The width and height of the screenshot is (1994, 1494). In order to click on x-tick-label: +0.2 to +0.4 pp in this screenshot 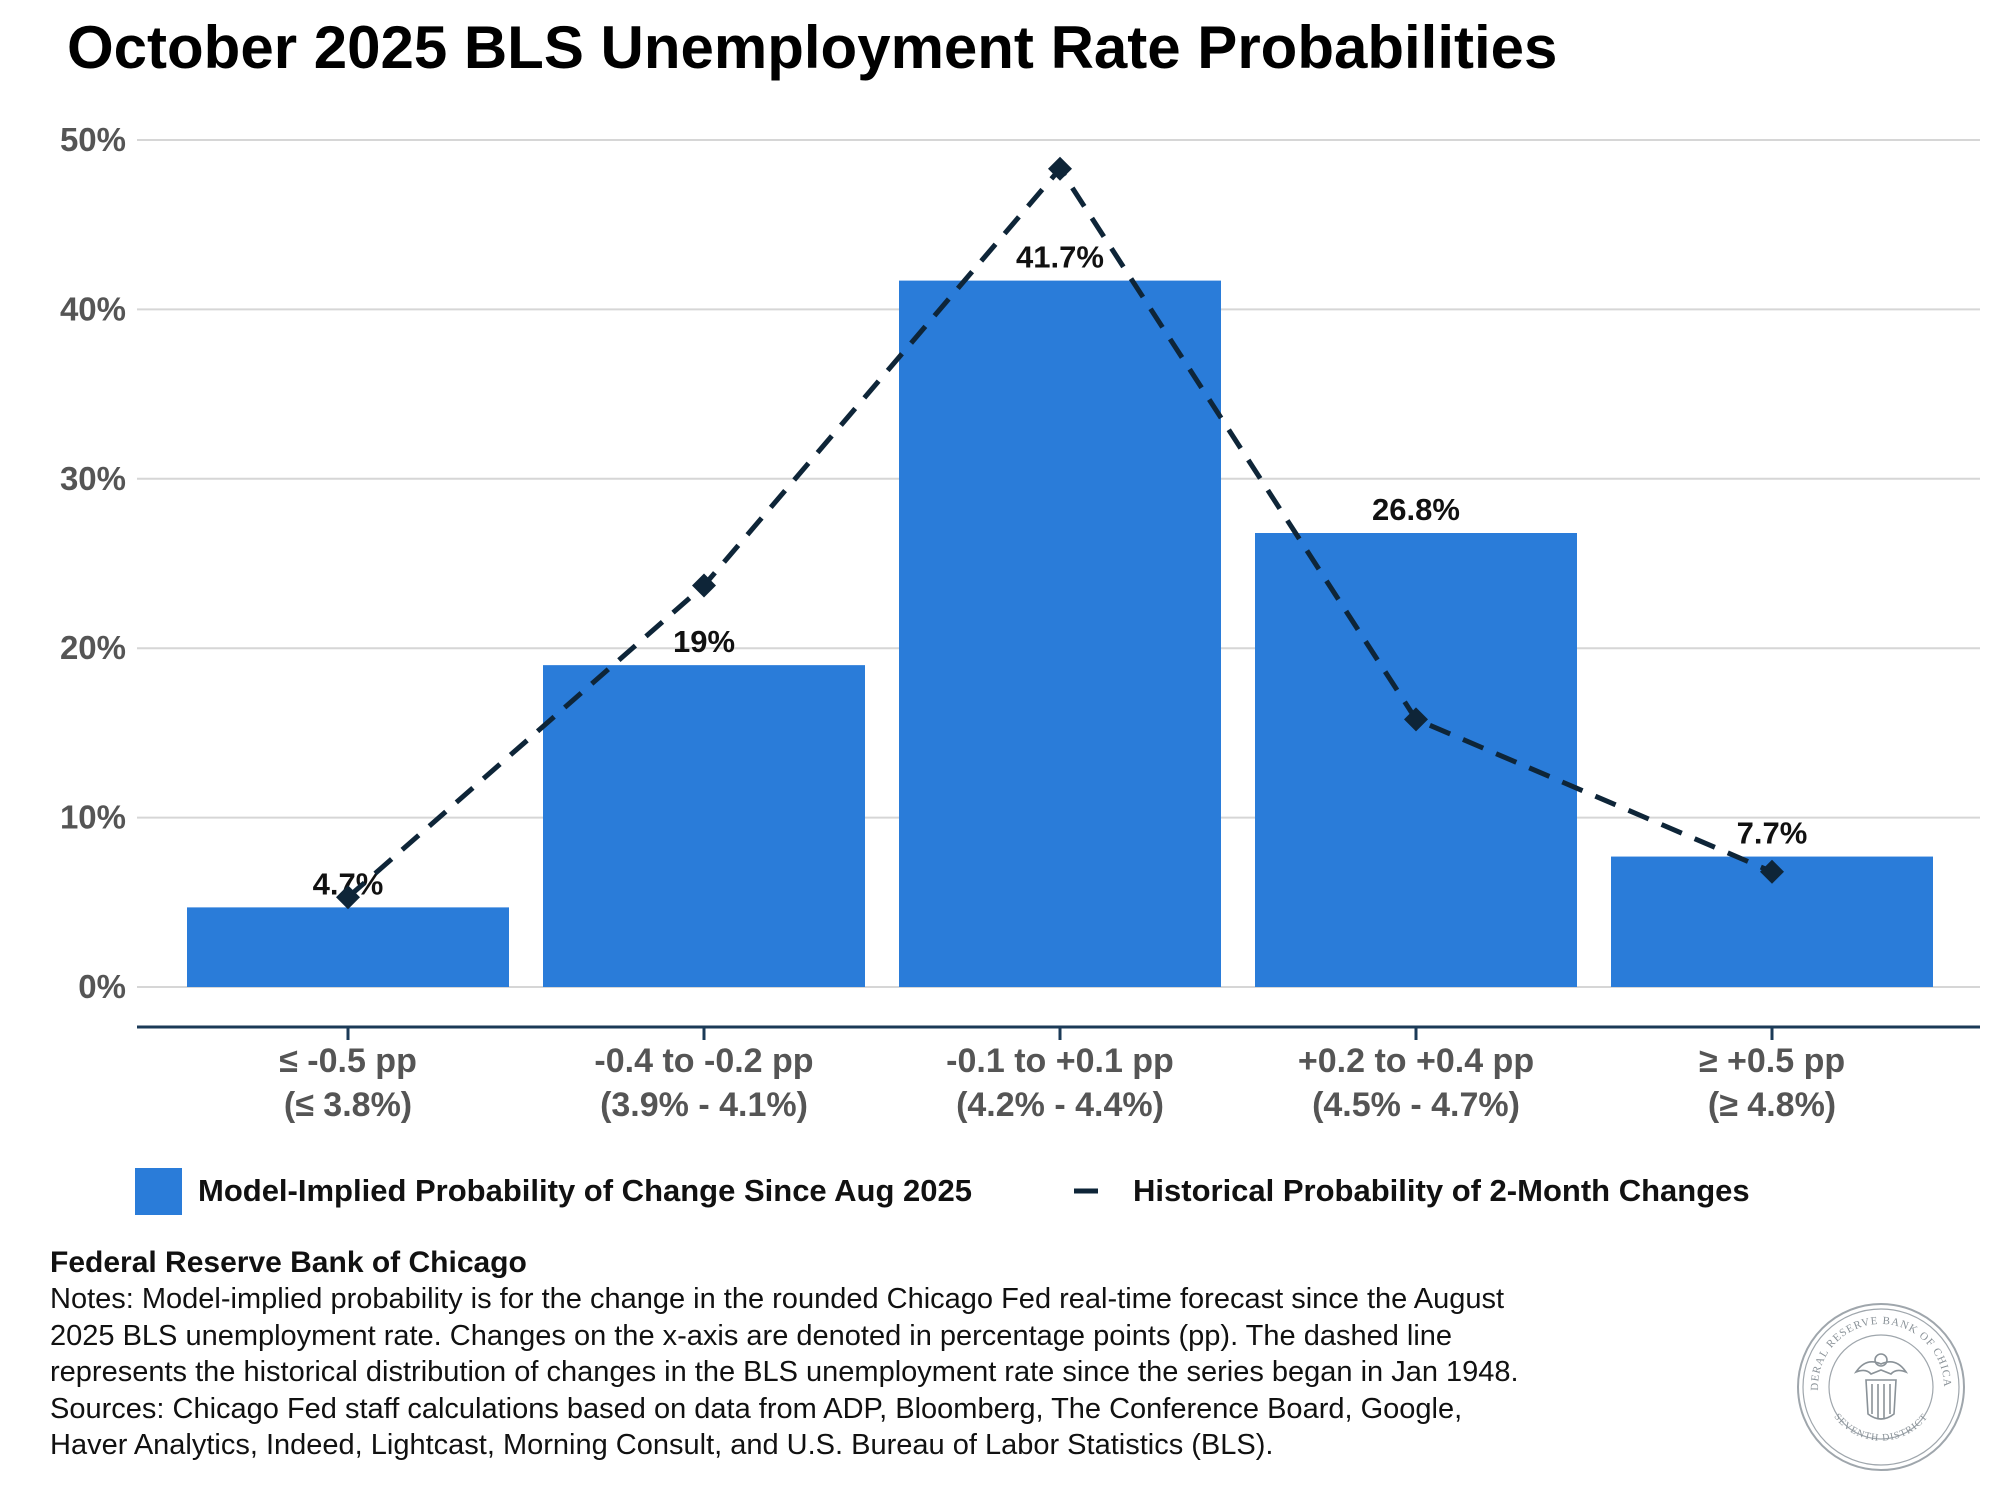, I will do `click(1416, 1061)`.